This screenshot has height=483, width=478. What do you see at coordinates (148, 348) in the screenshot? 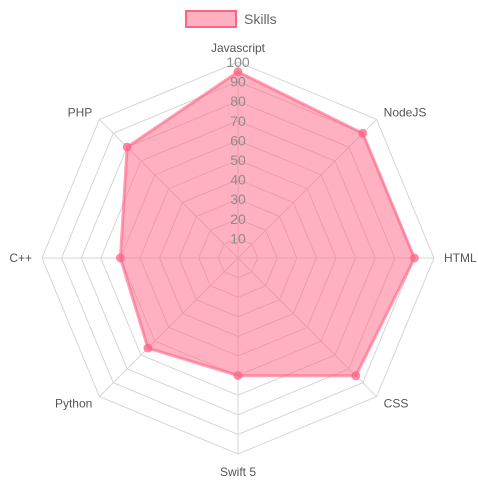
I see `data-point-python` at bounding box center [148, 348].